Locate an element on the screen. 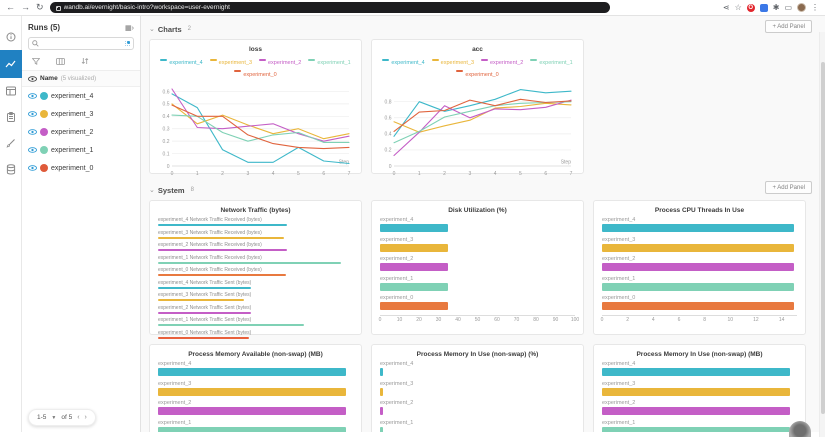  run-color-dot is located at coordinates (44, 96).